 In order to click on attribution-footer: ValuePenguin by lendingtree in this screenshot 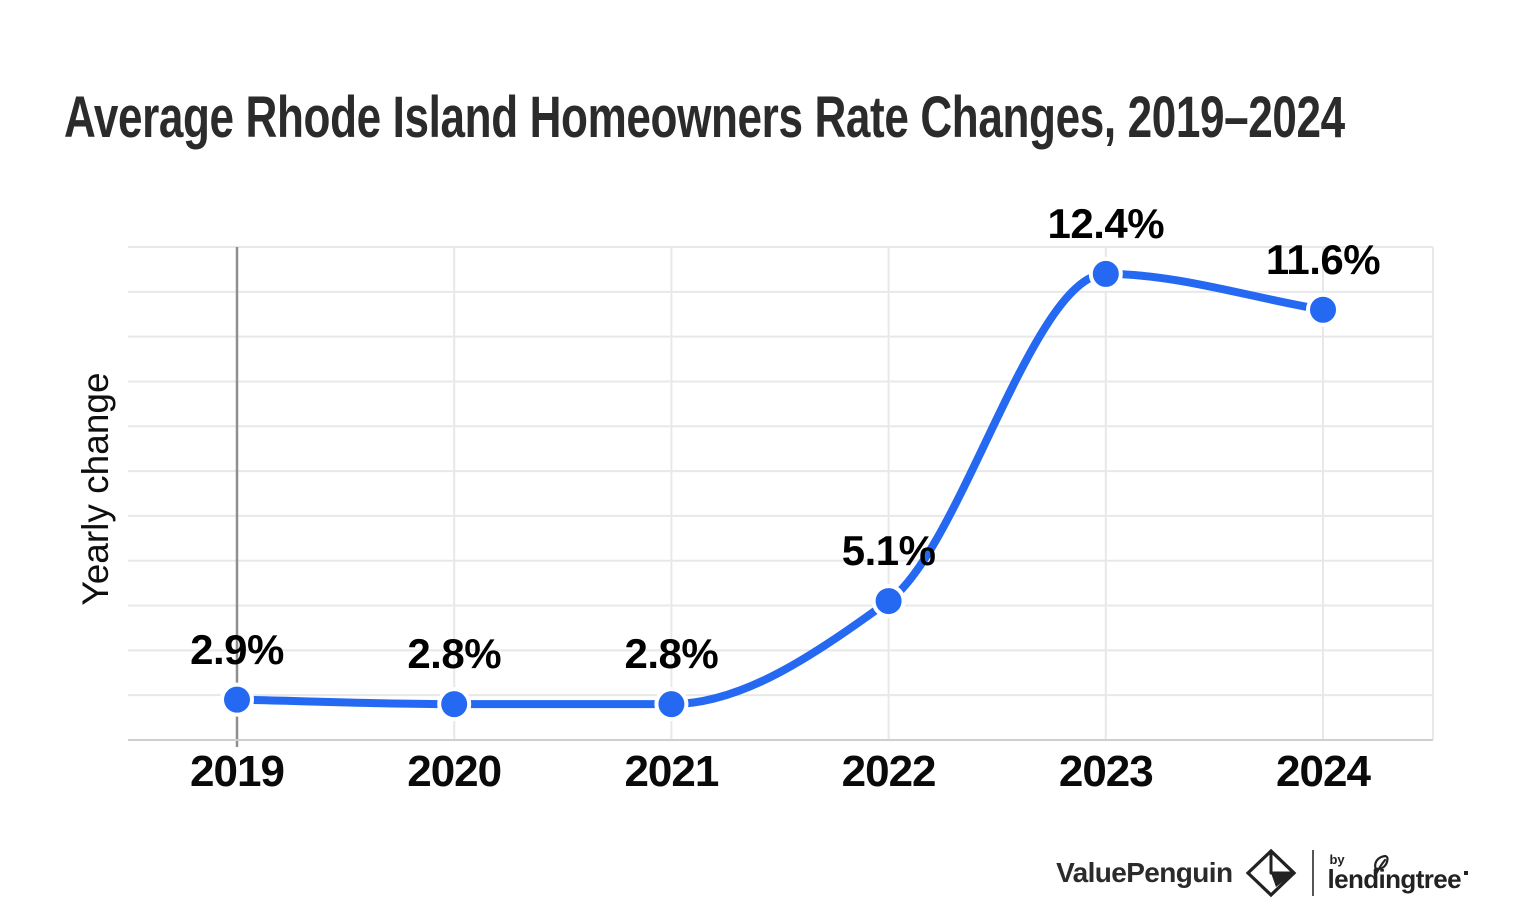, I will do `click(1262, 873)`.